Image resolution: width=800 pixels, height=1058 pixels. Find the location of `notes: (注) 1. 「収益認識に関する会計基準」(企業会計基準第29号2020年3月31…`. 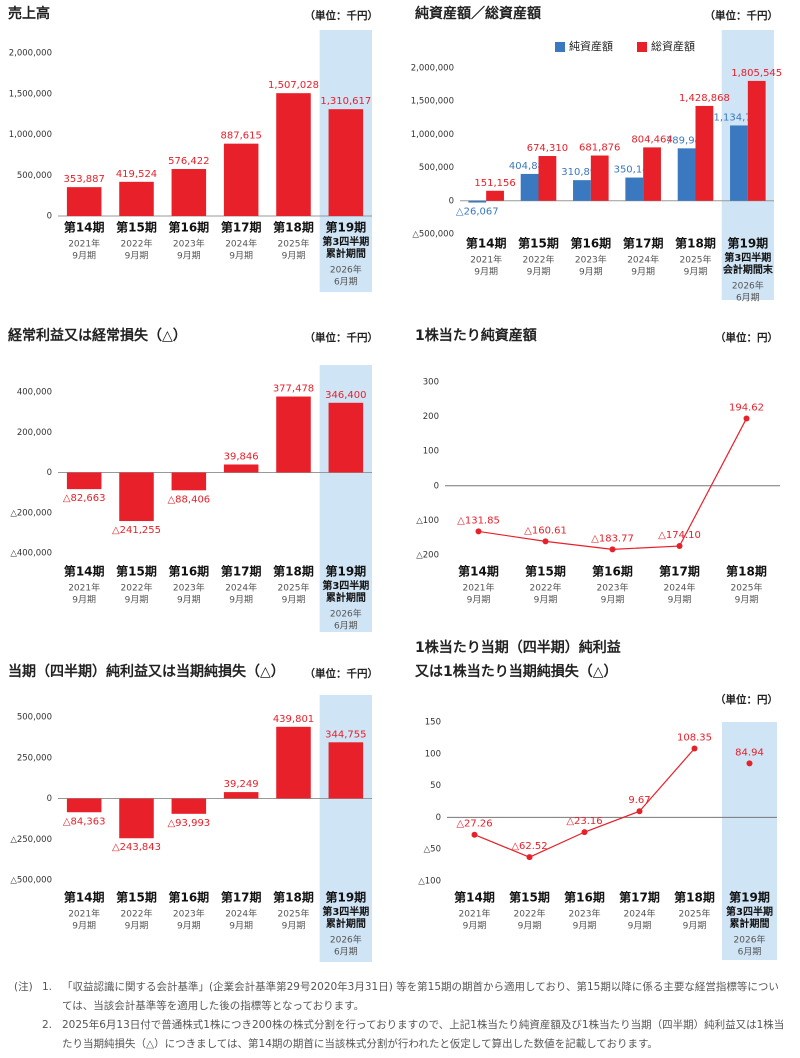

notes: (注) 1. 「収益認識に関する会計基準」(企業会計基準第29号2020年3月31… is located at coordinates (400, 1016).